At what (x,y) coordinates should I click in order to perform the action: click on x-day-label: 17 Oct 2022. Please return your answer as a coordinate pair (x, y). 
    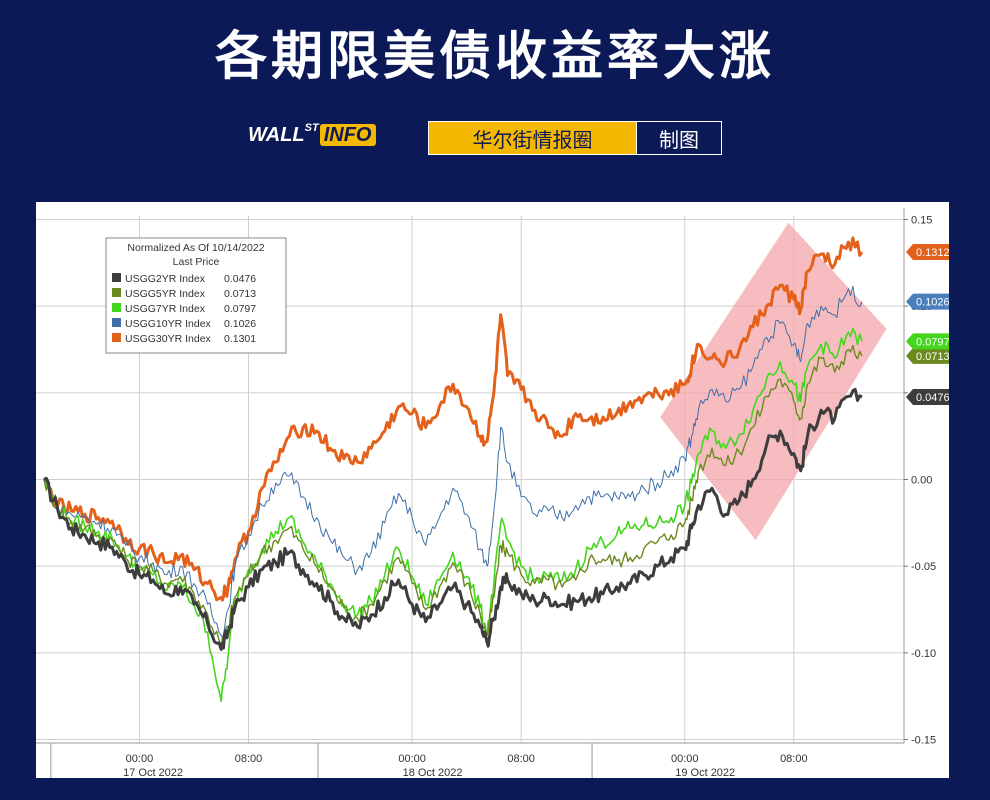
    Looking at the image, I should click on (153, 772).